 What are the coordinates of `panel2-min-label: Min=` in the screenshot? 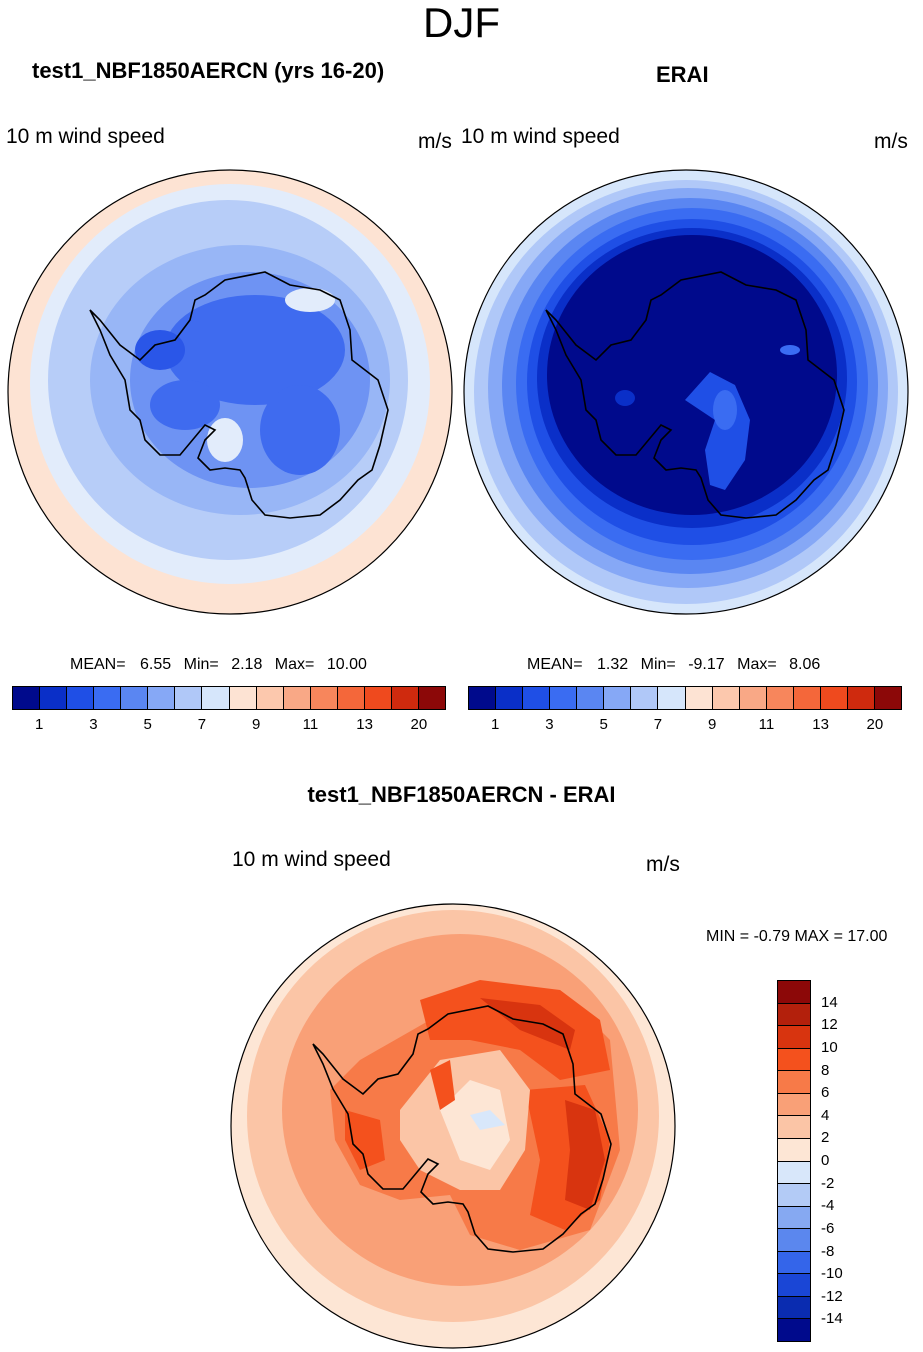 It's located at (658, 664).